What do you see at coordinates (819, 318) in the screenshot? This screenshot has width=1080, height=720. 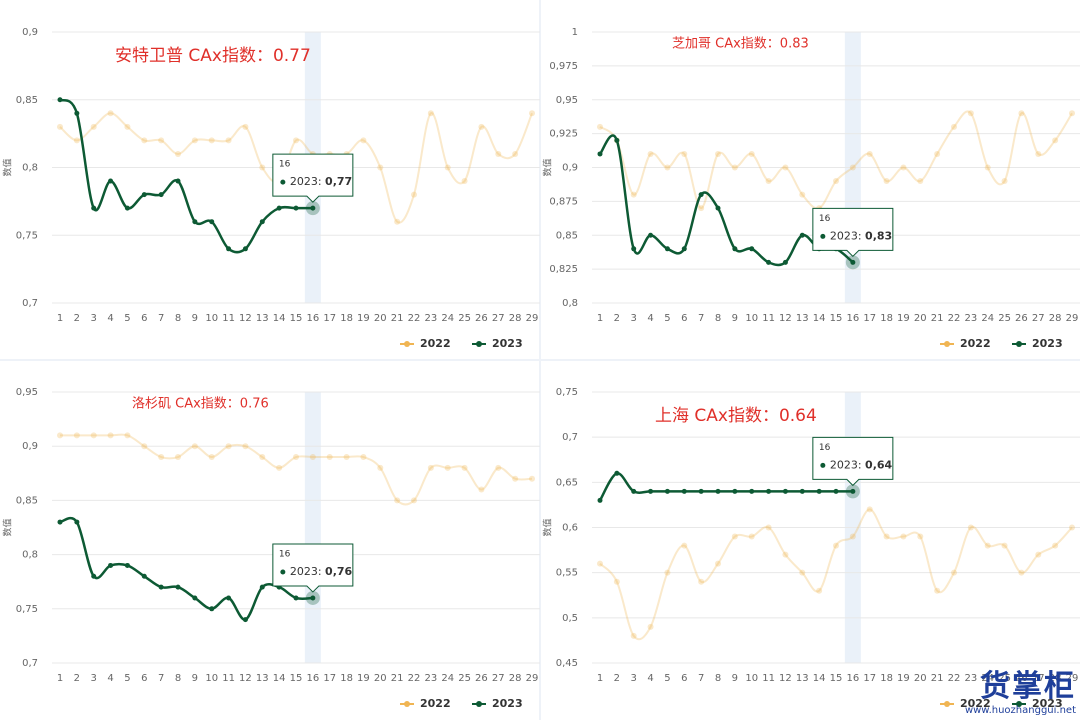 I see `x-tick-label: 14` at bounding box center [819, 318].